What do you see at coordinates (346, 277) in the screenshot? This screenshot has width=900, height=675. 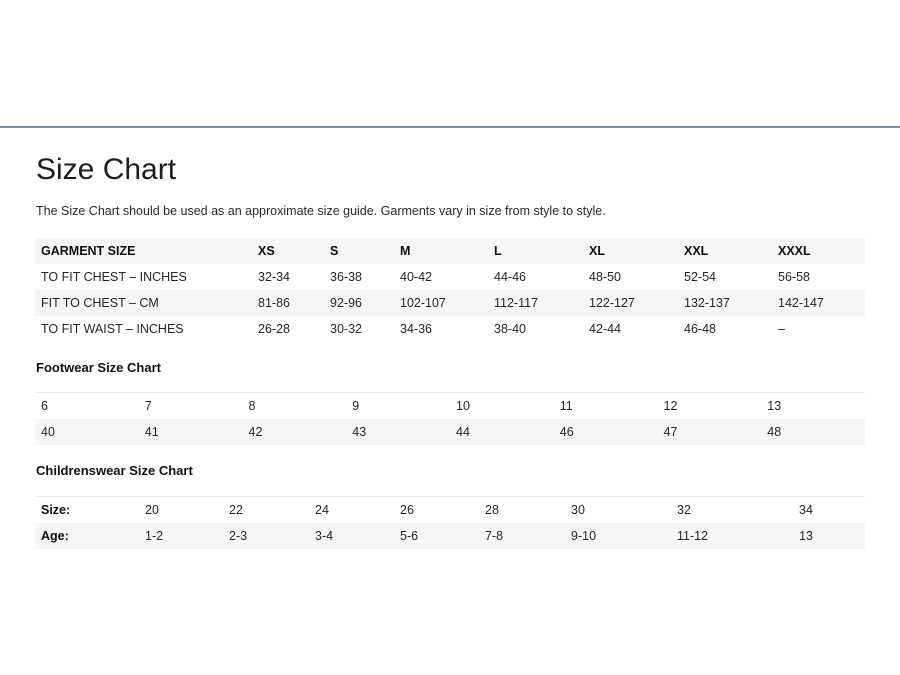 I see `table-cell: 36-38` at bounding box center [346, 277].